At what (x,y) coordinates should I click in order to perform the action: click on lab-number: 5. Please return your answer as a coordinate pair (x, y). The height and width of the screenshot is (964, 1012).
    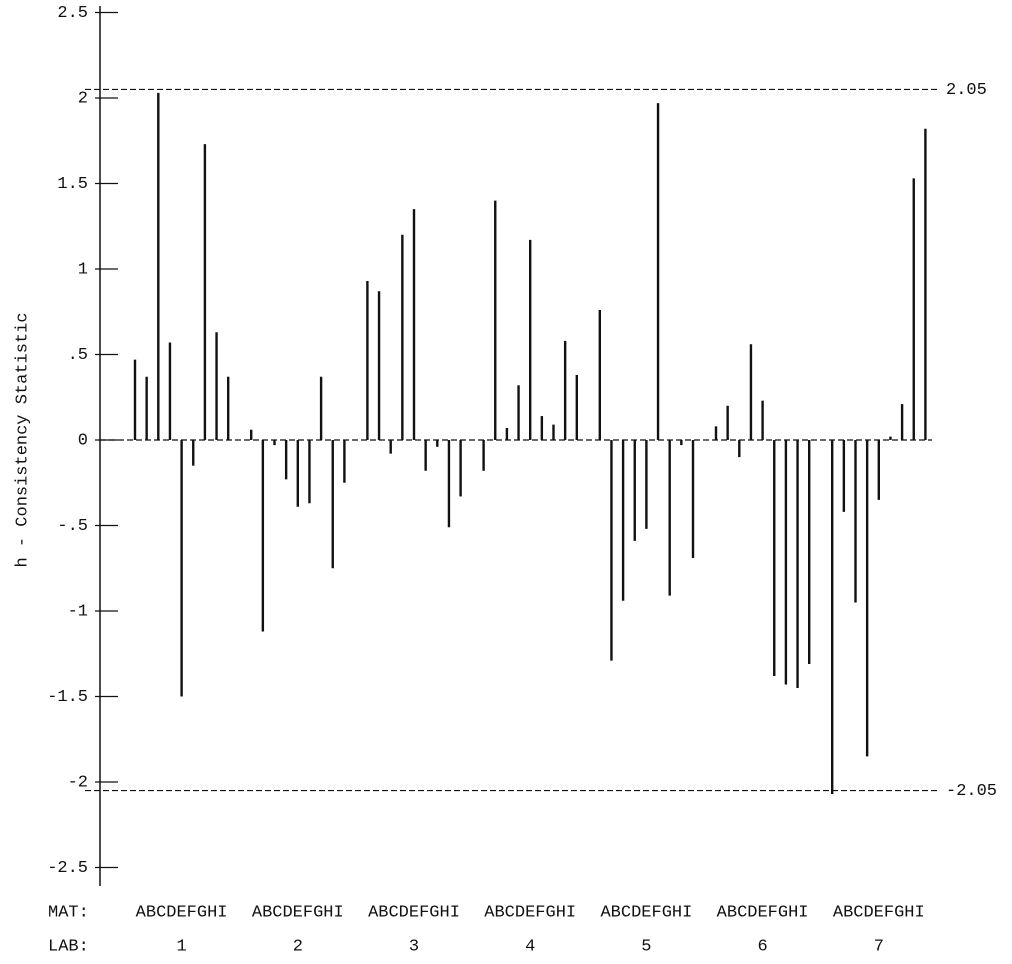
    Looking at the image, I should click on (646, 946).